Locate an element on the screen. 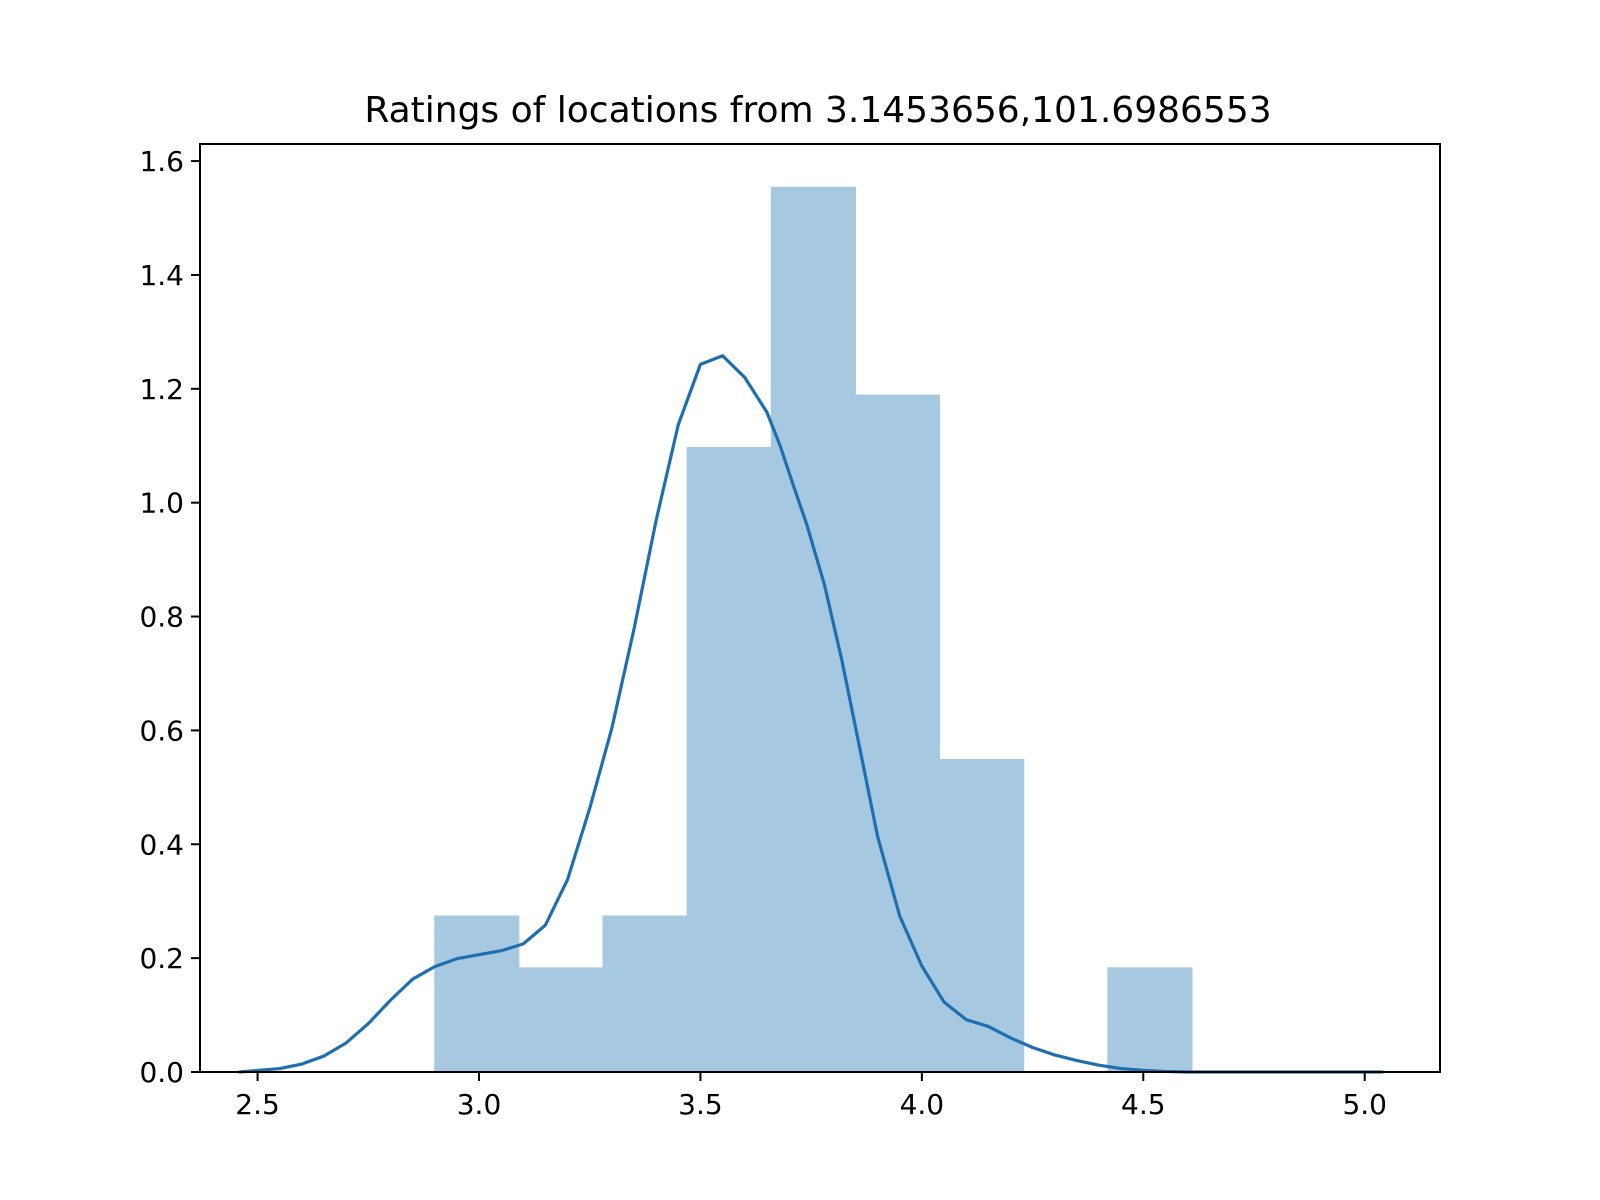  y-tick-label: 0.4 is located at coordinates (161, 844).